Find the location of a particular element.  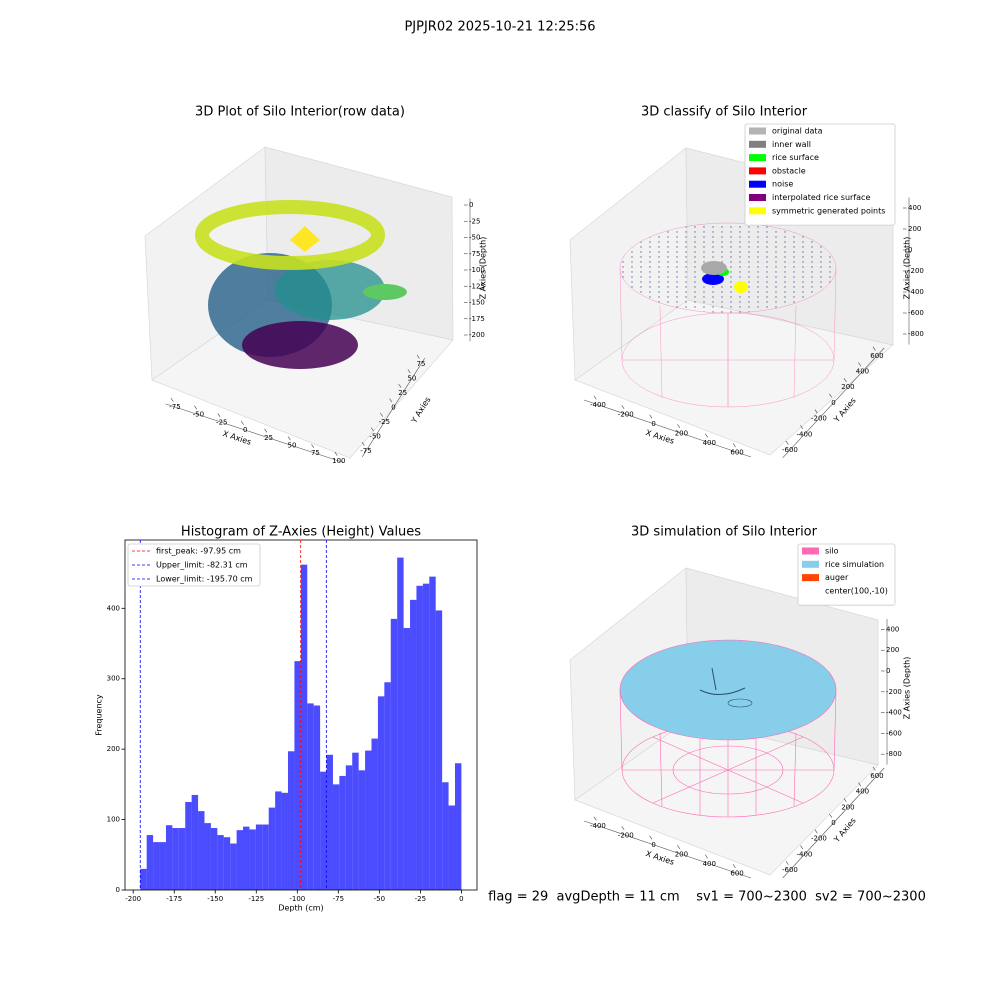

z-tick-label: -175 is located at coordinates (477, 319).